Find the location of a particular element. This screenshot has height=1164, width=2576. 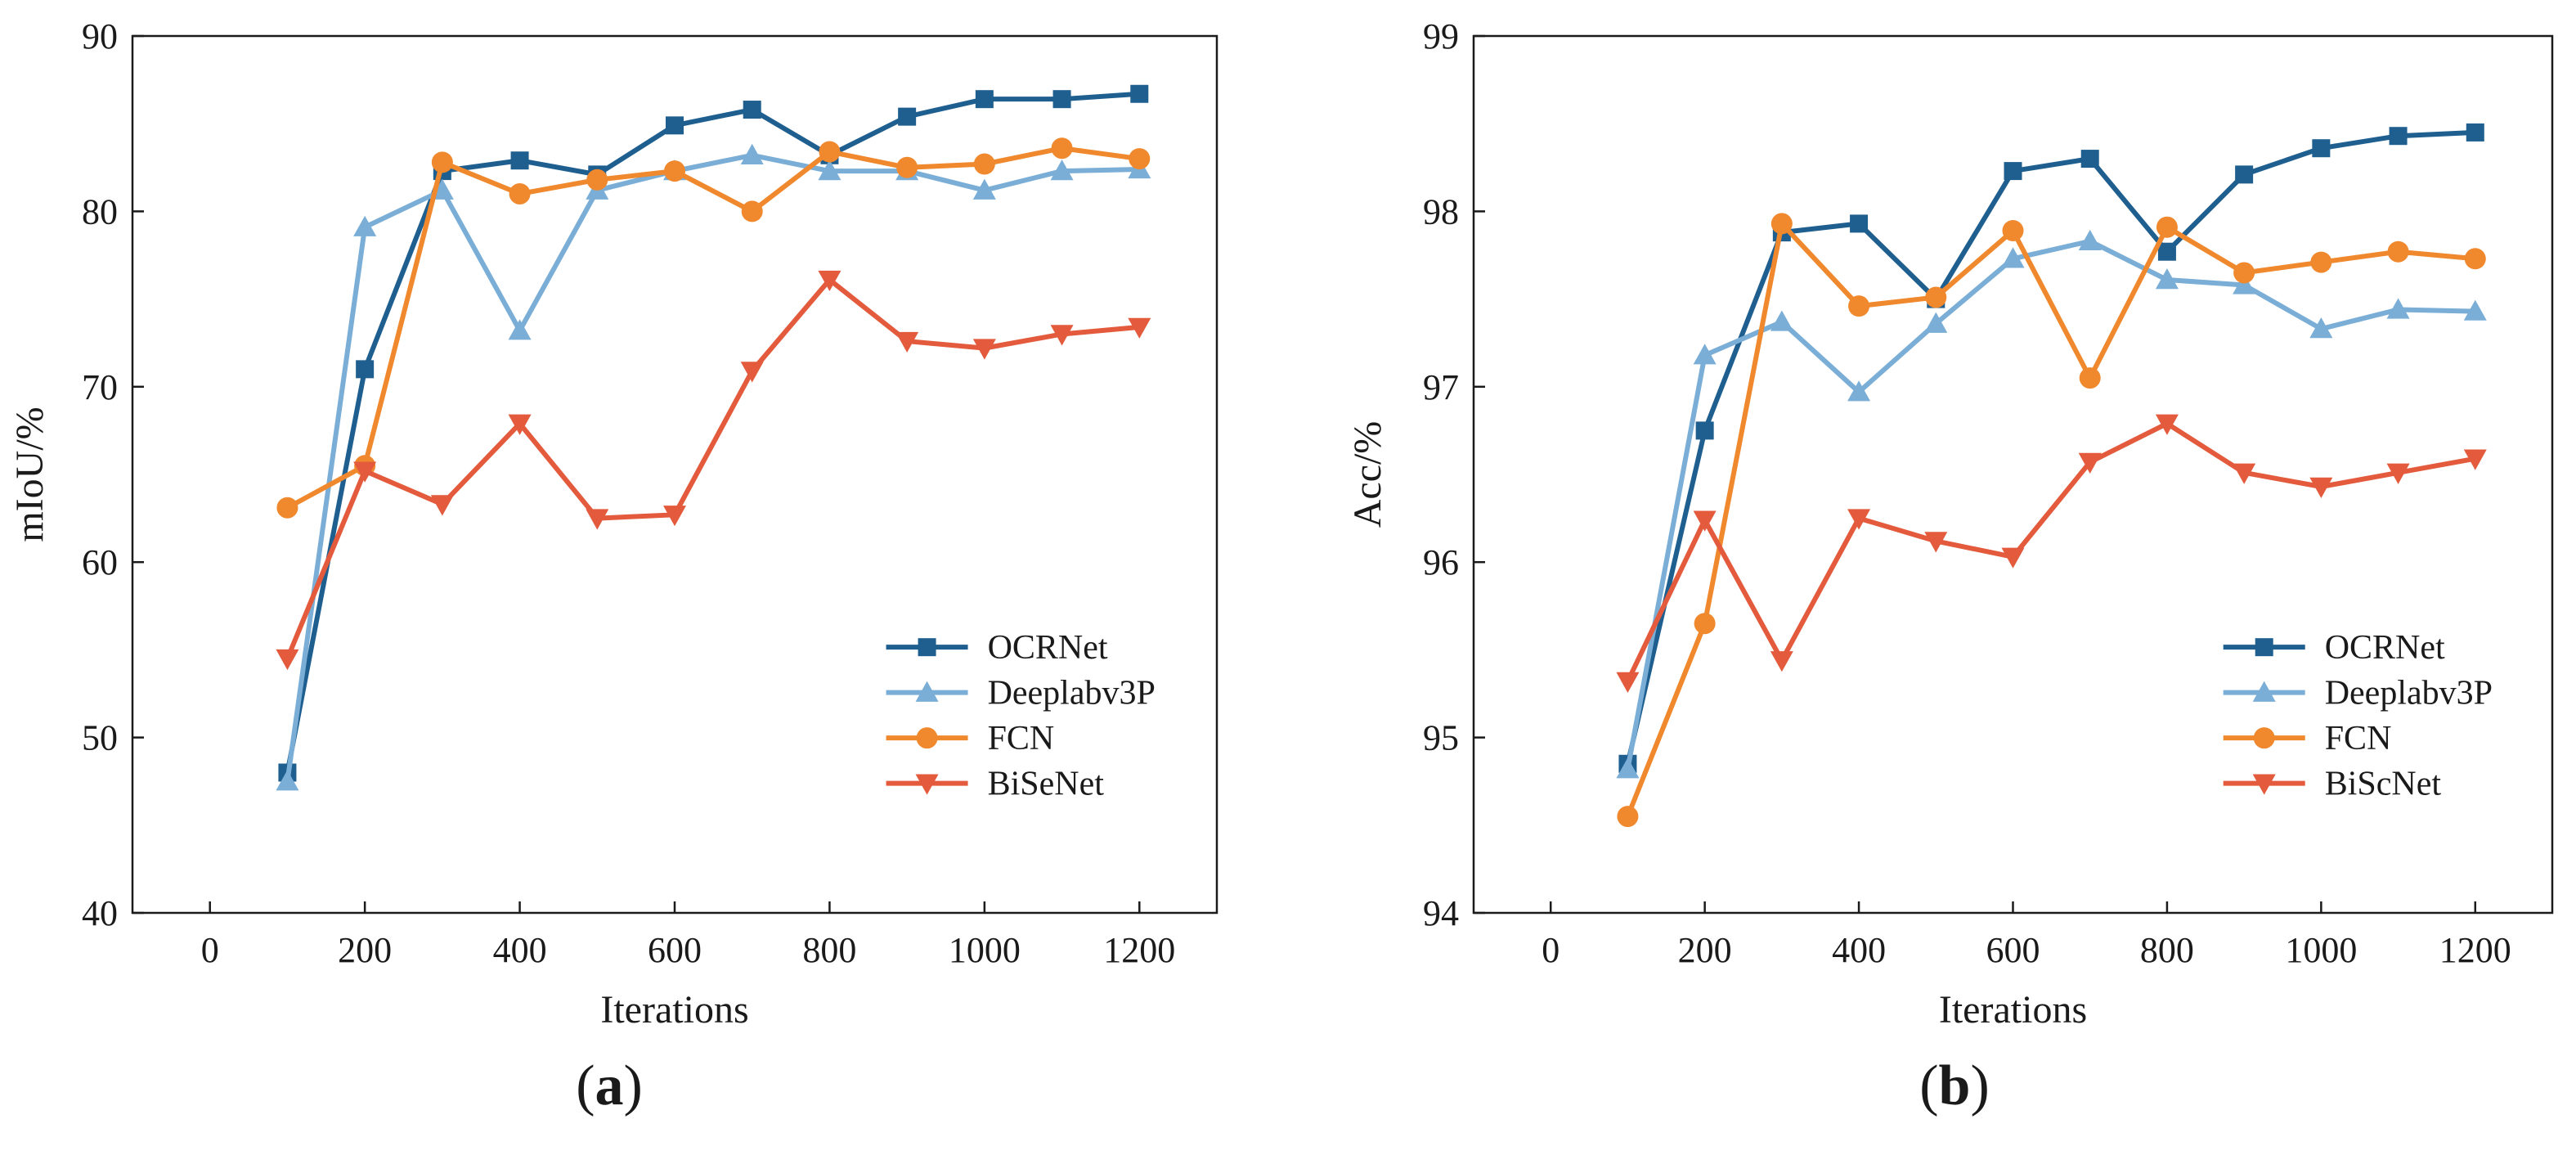

legend: OCRNet Deeplabv3P FCN BiSeNet is located at coordinates (1021, 716).